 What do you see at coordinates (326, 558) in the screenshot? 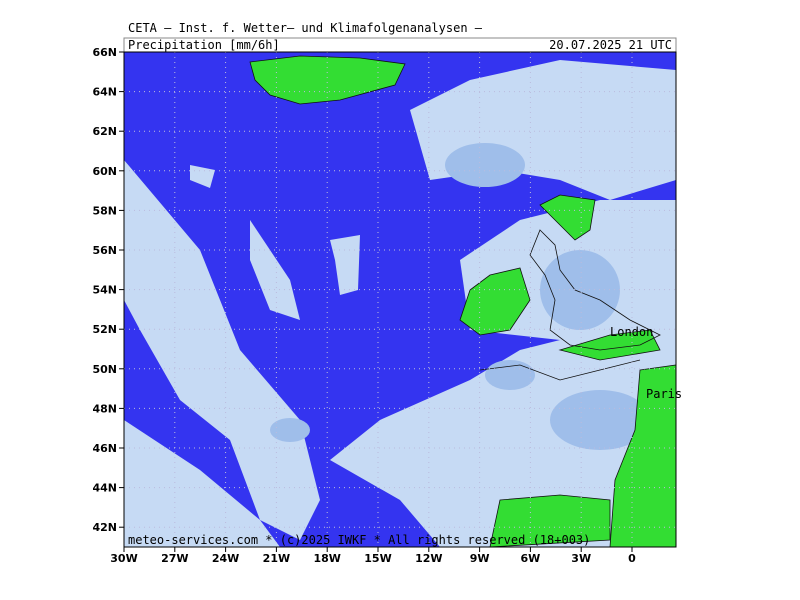
I see `lon-label: 18W` at bounding box center [326, 558].